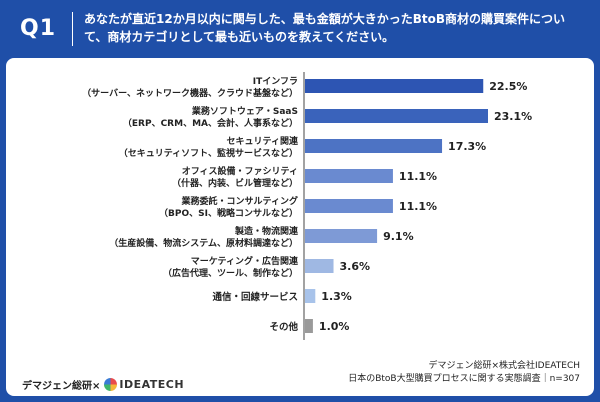  Describe the element at coordinates (504, 366) in the screenshot. I see `credit-line: デマジェン総研×株式会社IDEATECH` at that location.